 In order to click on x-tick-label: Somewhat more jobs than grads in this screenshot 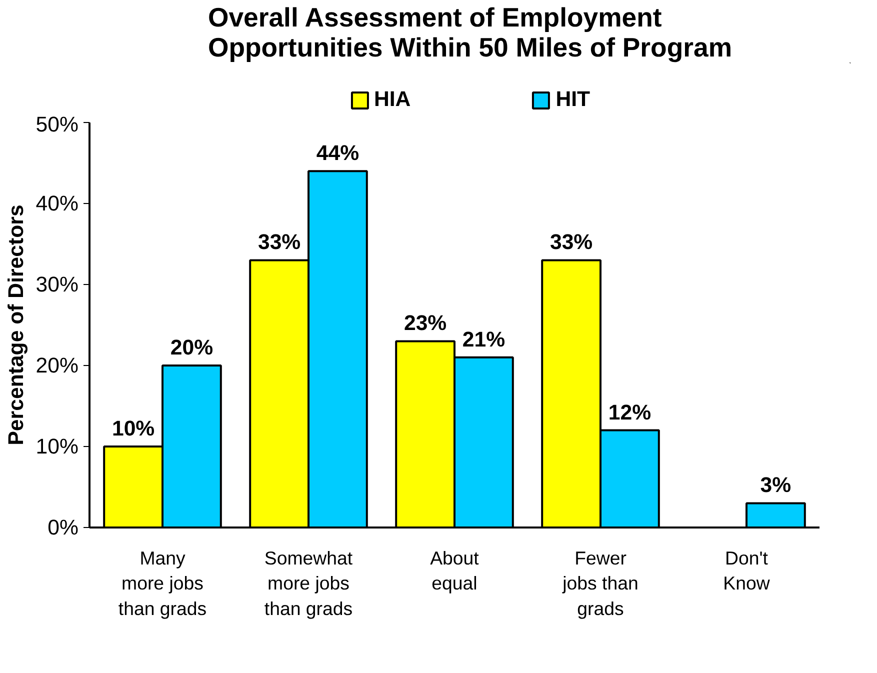, I will do `click(309, 583)`.